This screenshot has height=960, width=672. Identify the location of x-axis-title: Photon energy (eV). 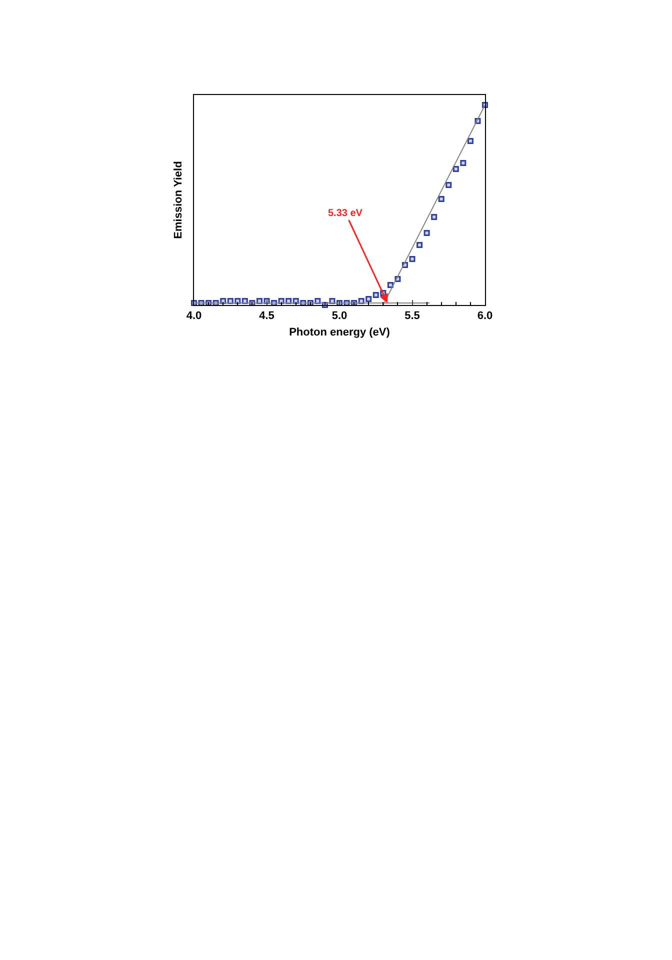
(339, 332).